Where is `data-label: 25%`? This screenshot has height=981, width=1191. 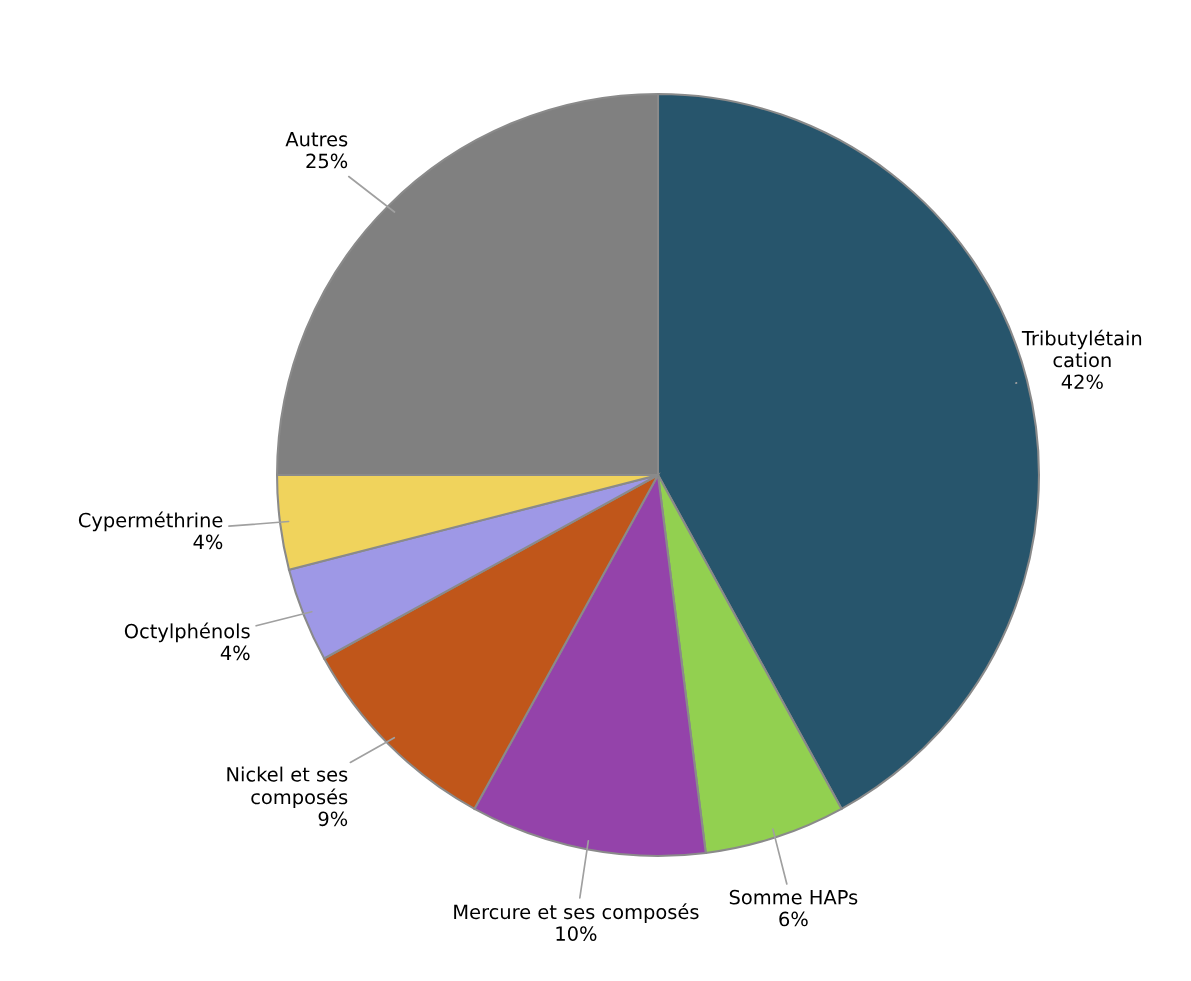
data-label: 25% is located at coordinates (327, 161).